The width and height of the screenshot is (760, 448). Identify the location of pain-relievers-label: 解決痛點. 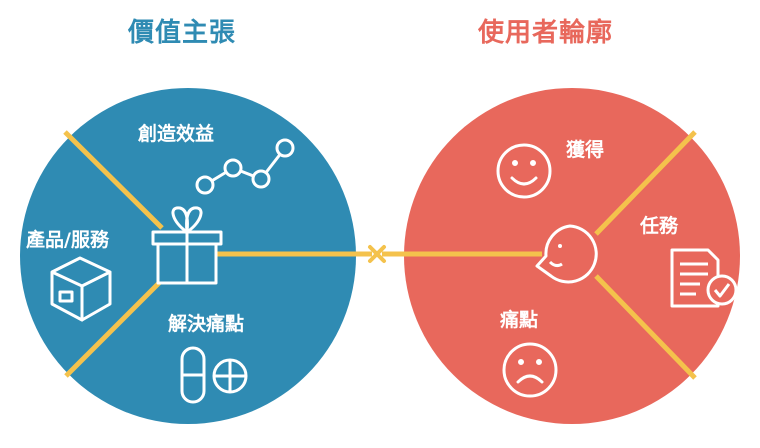
(206, 323).